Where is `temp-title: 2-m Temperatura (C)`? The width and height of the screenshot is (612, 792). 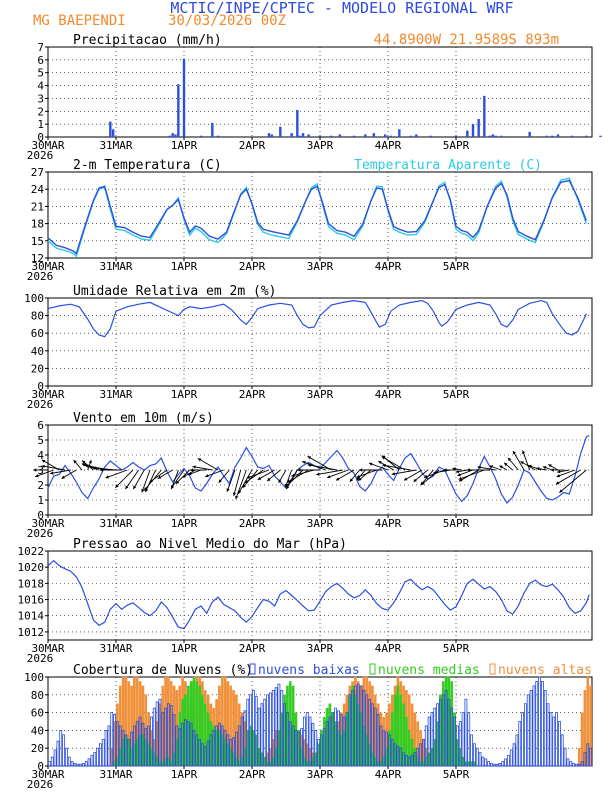 temp-title: 2-m Temperatura (C) is located at coordinates (147, 165).